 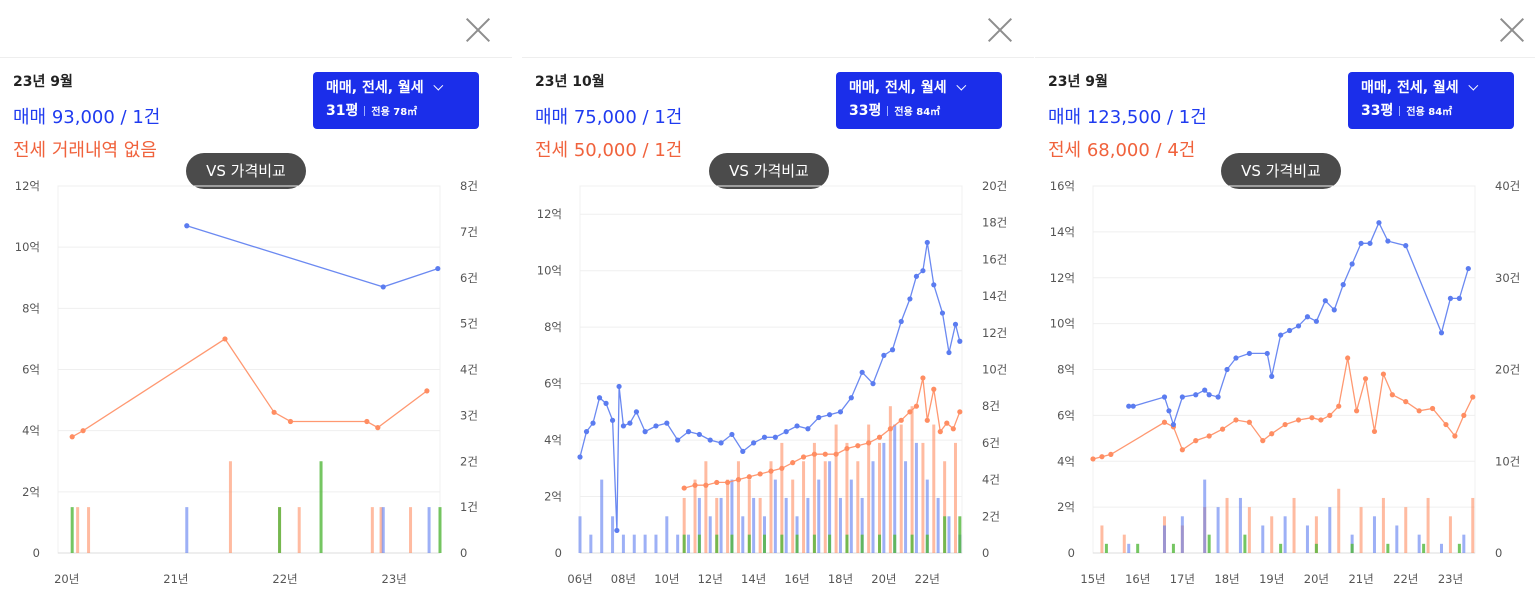 What do you see at coordinates (1122, 150) in the screenshot?
I see `jeonse-summary: 전세 68,000 / 4건` at bounding box center [1122, 150].